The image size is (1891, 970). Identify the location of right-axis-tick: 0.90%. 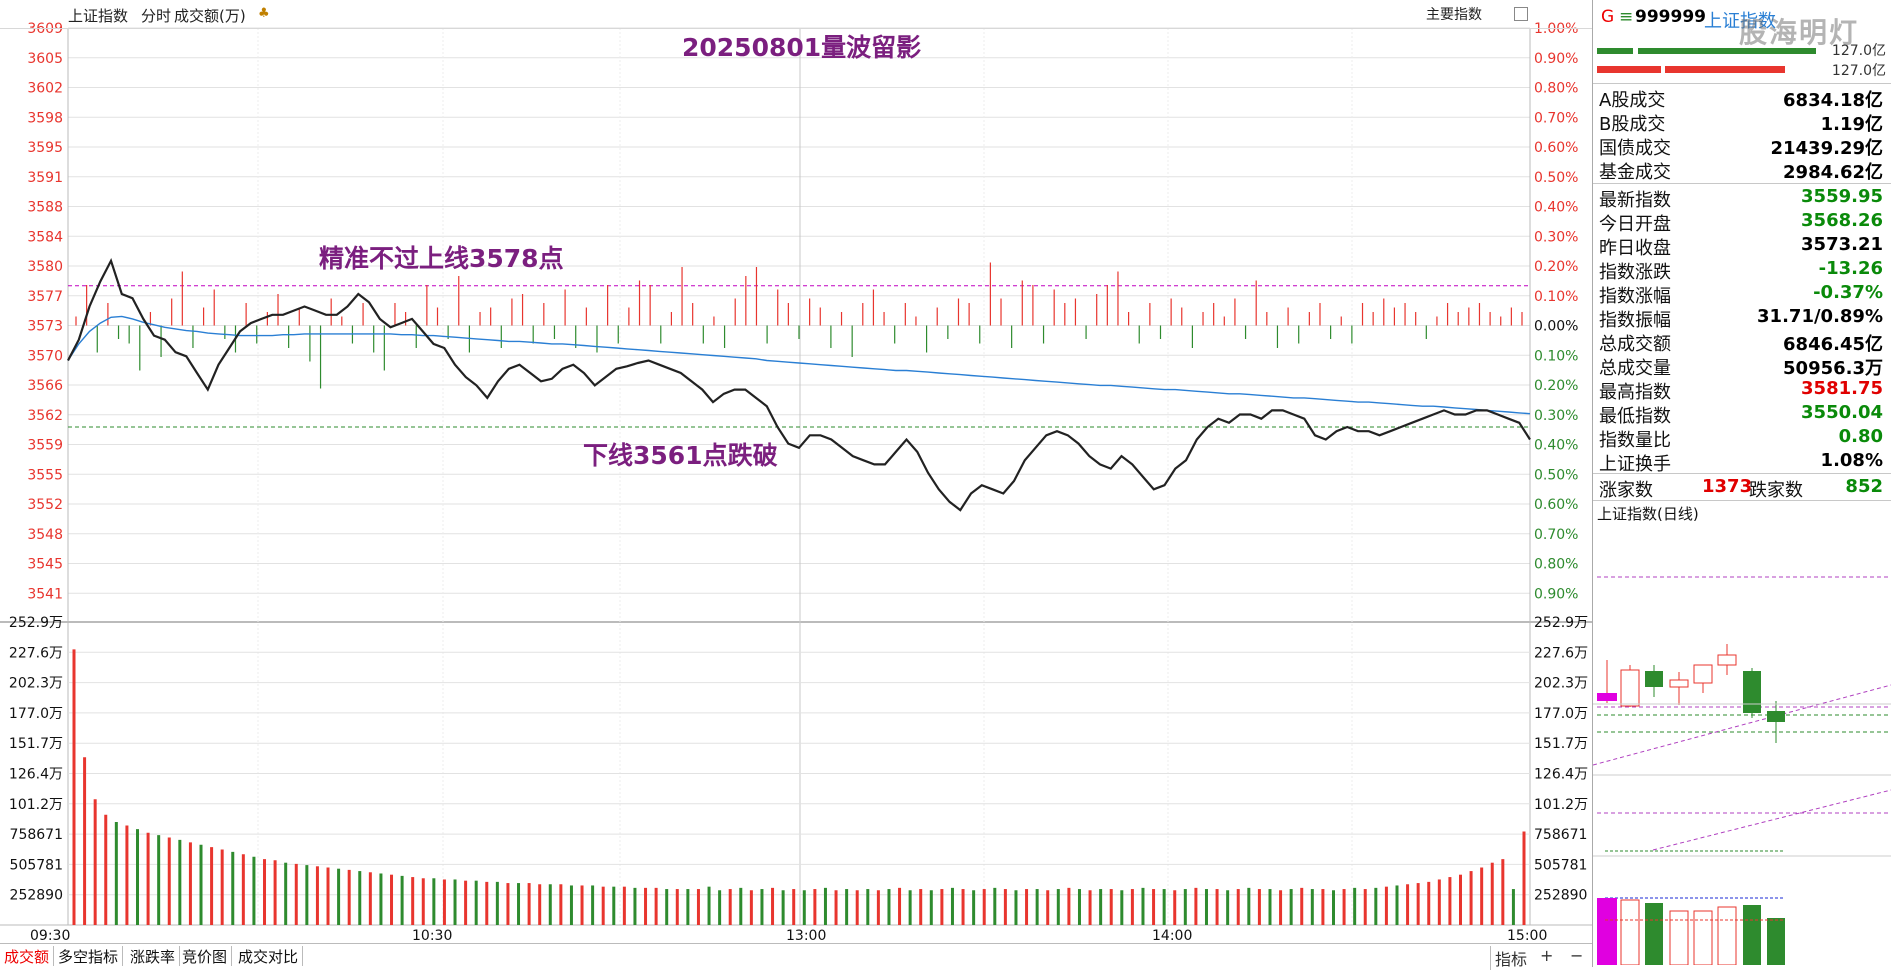
(1556, 59).